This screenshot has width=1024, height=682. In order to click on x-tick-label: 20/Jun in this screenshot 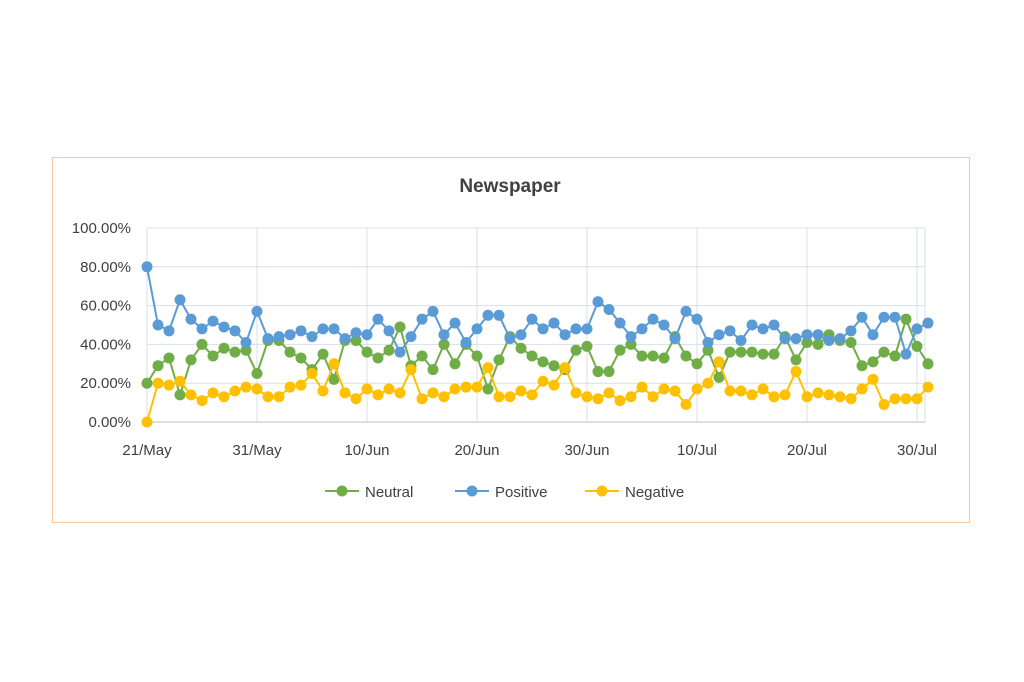, I will do `click(476, 450)`.